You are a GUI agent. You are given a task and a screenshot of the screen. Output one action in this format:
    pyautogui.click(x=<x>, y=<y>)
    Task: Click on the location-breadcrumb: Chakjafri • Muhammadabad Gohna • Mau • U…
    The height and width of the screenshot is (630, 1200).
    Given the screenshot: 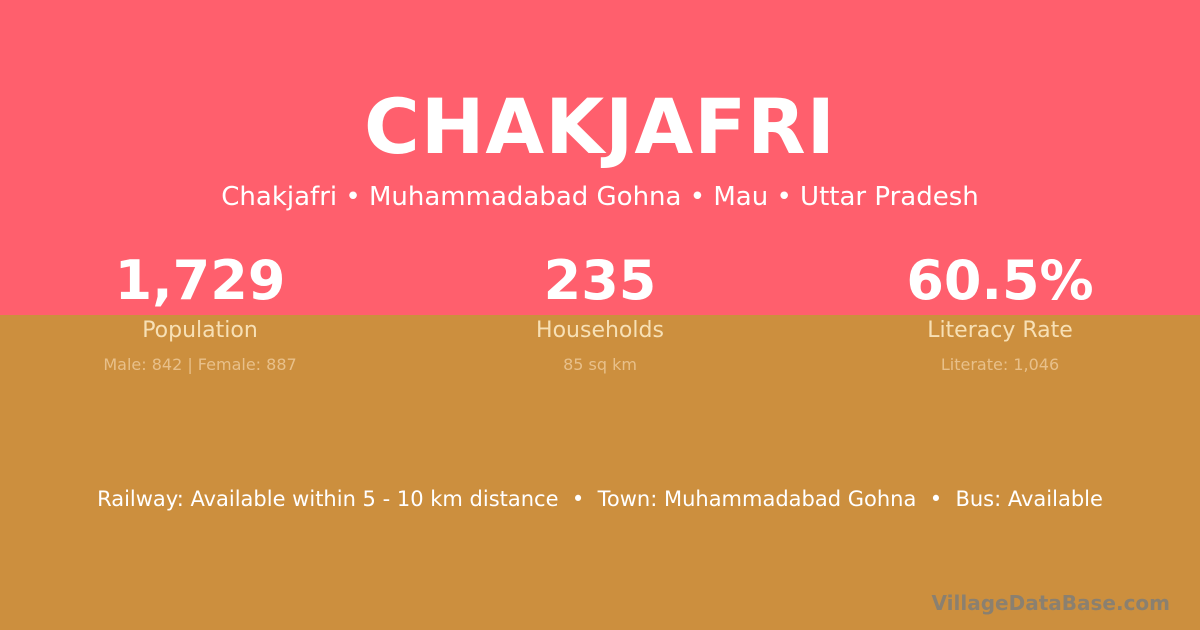 What is the action you would take?
    pyautogui.click(x=600, y=197)
    